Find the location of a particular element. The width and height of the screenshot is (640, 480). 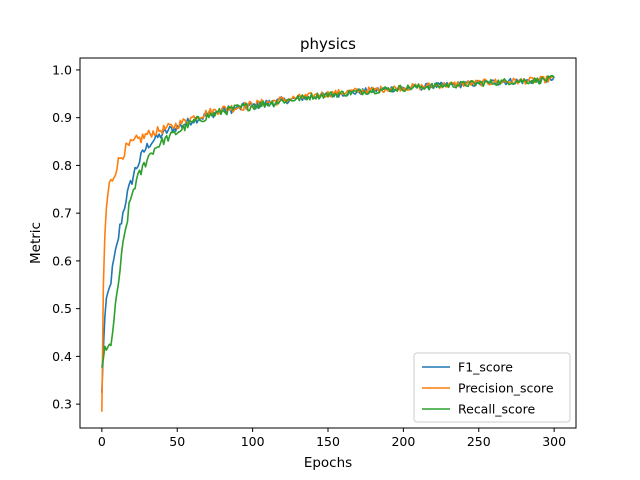

legend: F1_score Precision_score Recall_score is located at coordinates (492, 387).